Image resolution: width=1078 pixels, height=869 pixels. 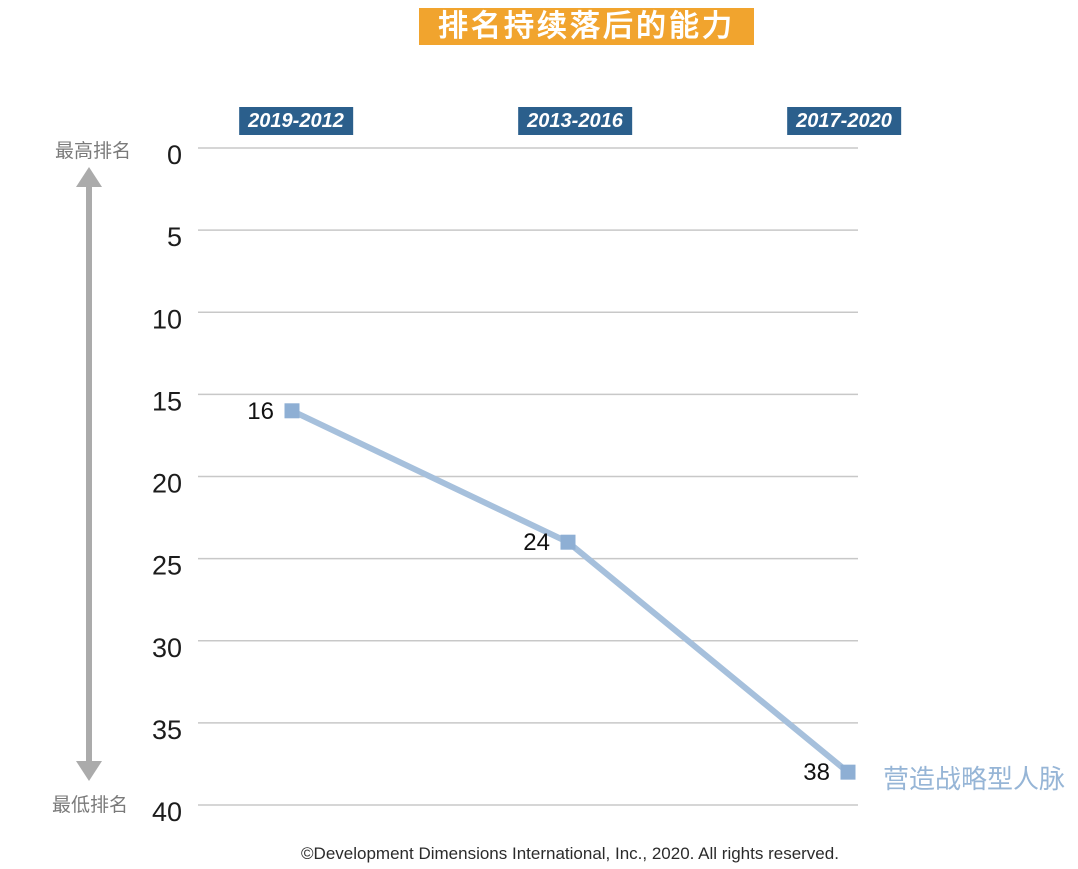 What do you see at coordinates (296, 121) in the screenshot?
I see `period-label-2019-2012: 2019-2012` at bounding box center [296, 121].